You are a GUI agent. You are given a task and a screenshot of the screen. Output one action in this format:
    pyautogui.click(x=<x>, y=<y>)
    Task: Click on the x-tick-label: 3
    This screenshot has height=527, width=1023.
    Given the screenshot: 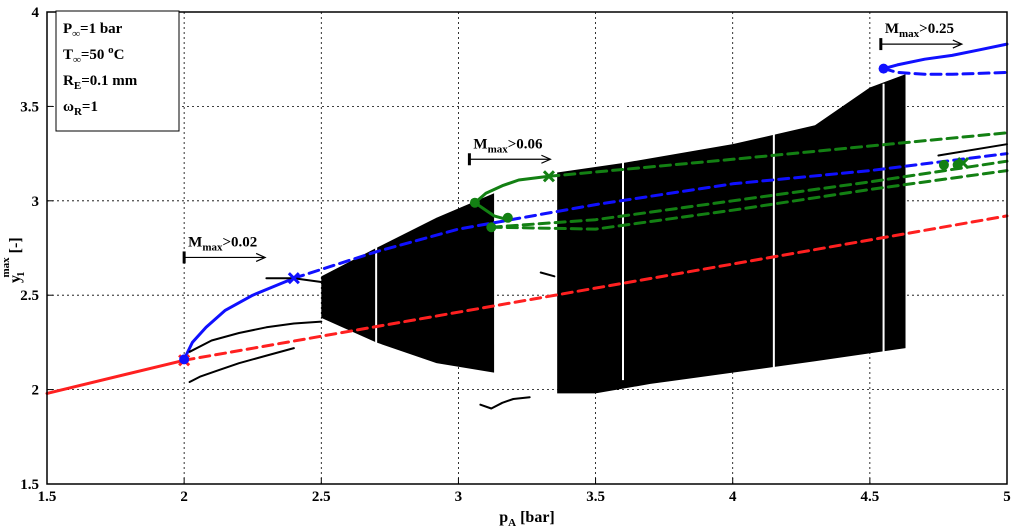 What is the action you would take?
    pyautogui.click(x=459, y=497)
    